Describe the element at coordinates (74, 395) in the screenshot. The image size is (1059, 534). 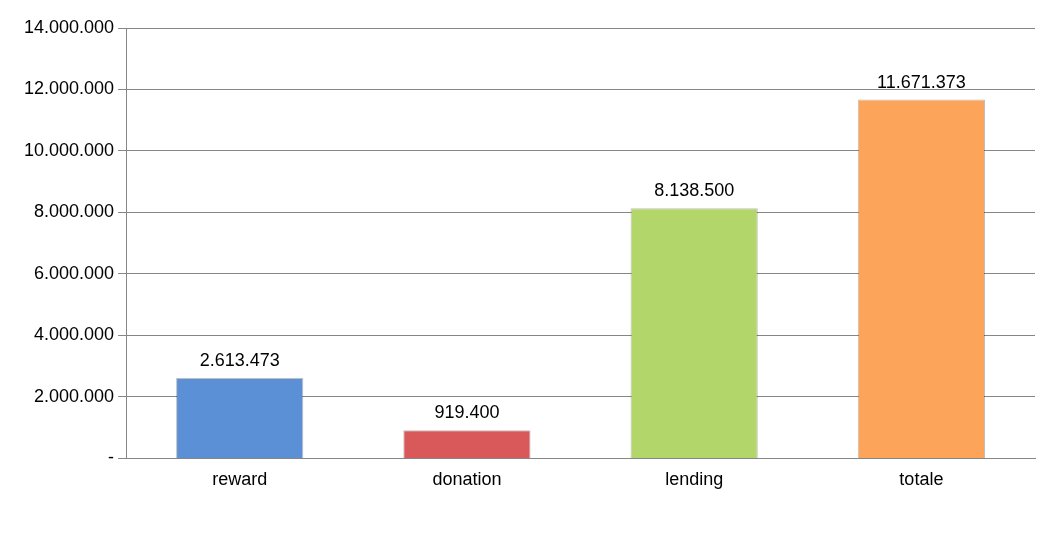
I see `y-tick-label: 2.000.000` at that location.